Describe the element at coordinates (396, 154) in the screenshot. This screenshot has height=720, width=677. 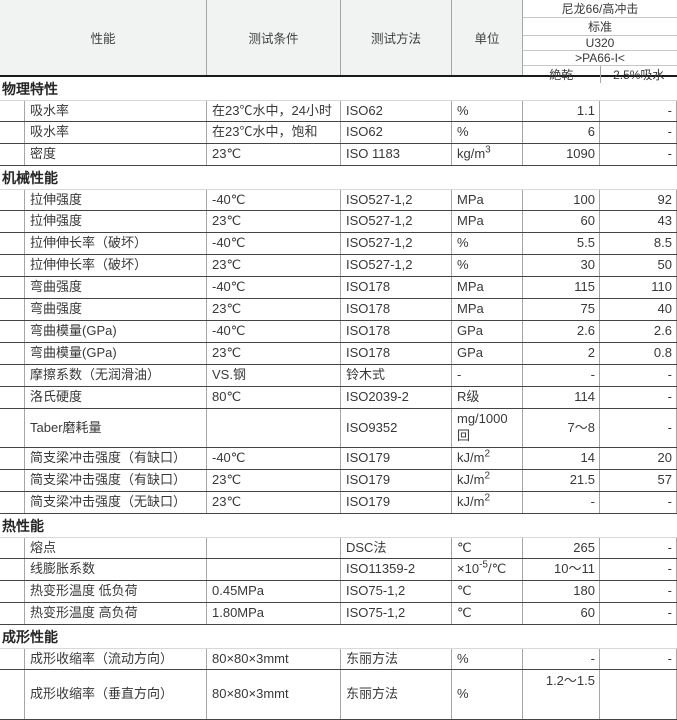
I see `method-cell: ISO 1183` at that location.